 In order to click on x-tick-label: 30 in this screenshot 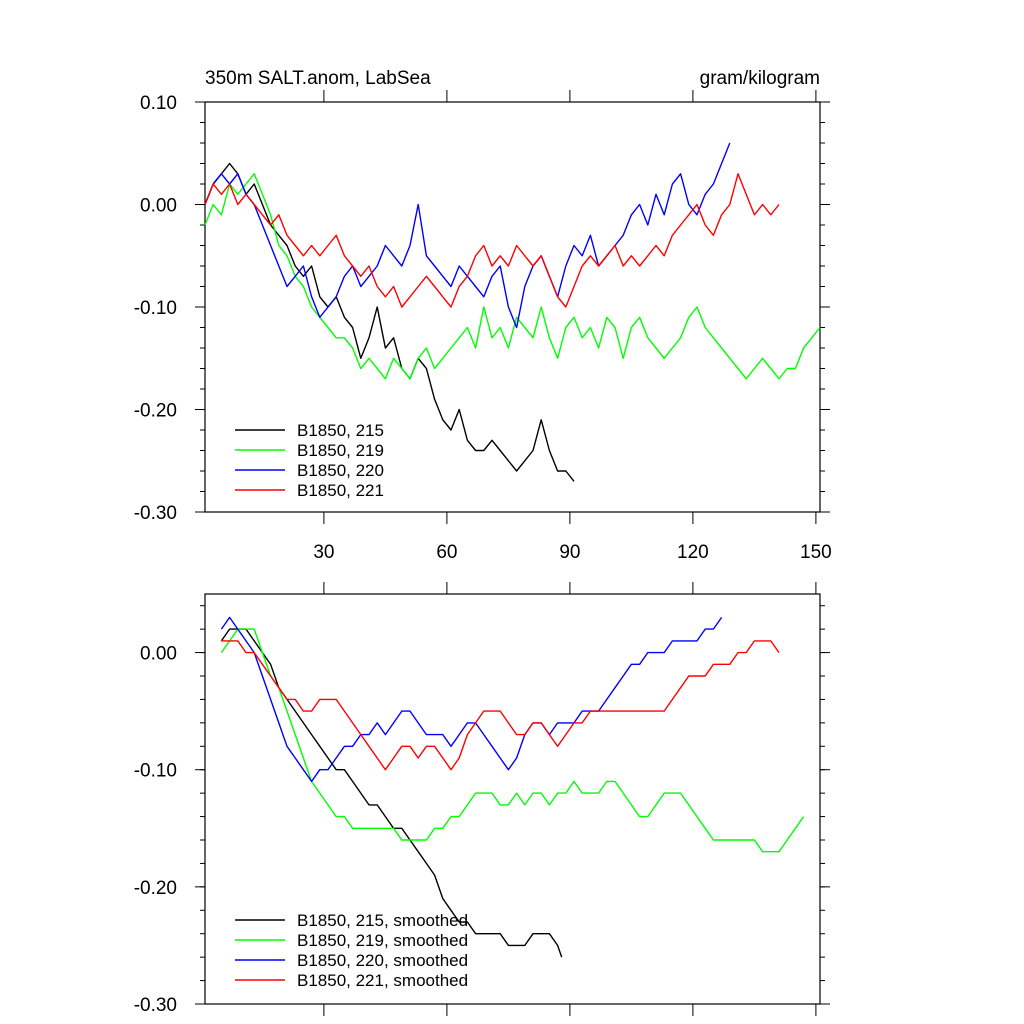, I will do `click(323, 552)`.